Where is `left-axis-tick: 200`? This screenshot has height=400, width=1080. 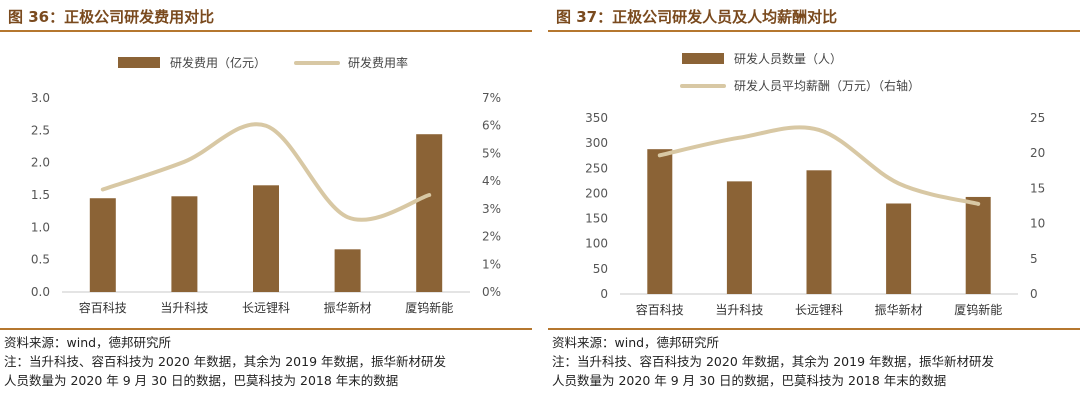
left-axis-tick: 200 is located at coordinates (596, 193).